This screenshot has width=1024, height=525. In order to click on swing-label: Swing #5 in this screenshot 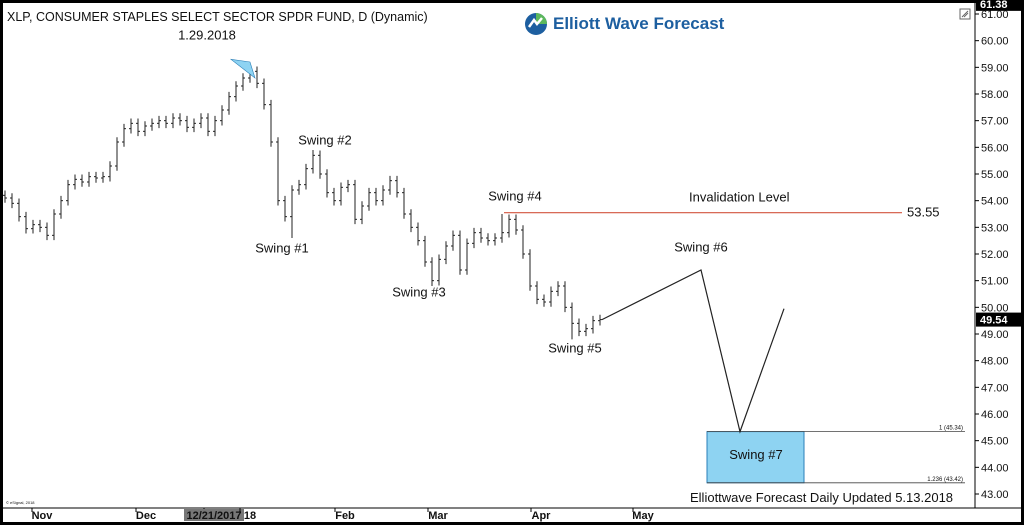, I will do `click(574, 348)`.